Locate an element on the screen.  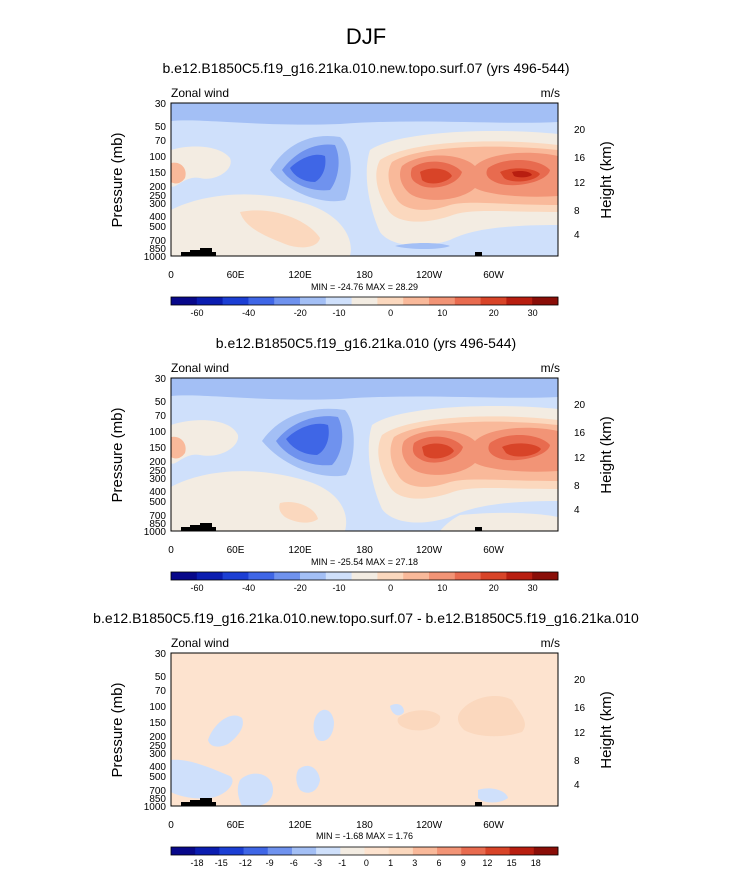
colorbar-label: 1 is located at coordinates (390, 863).